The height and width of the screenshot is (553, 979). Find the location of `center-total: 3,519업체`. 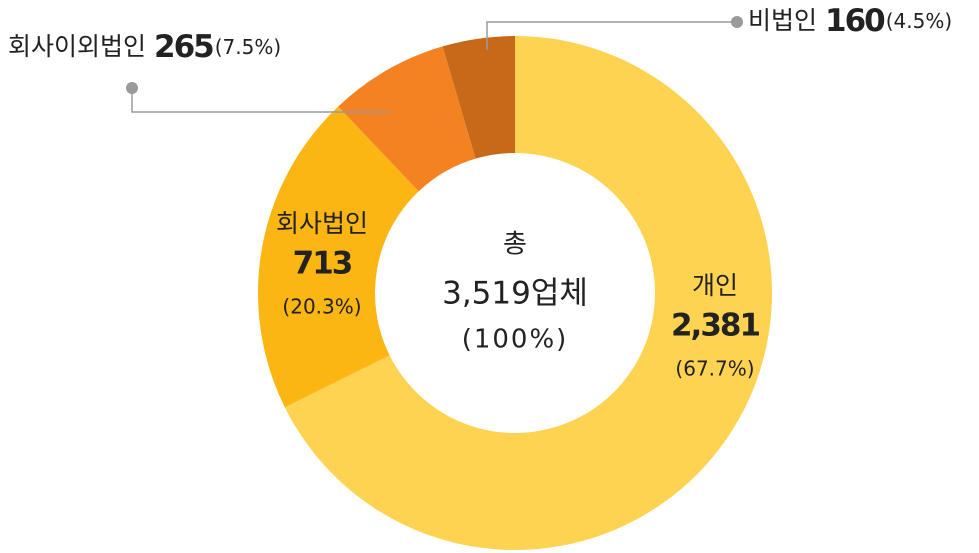

center-total: 3,519업체 is located at coordinates (515, 294).